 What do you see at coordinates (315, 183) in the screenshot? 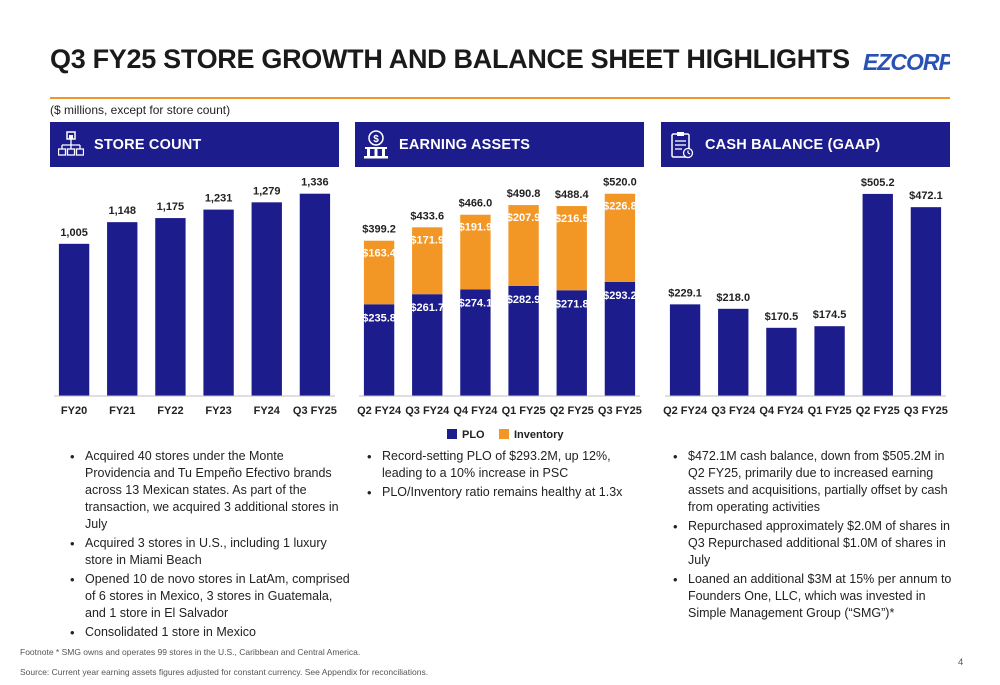
I see `bar-value-label: 1,336` at bounding box center [315, 183].